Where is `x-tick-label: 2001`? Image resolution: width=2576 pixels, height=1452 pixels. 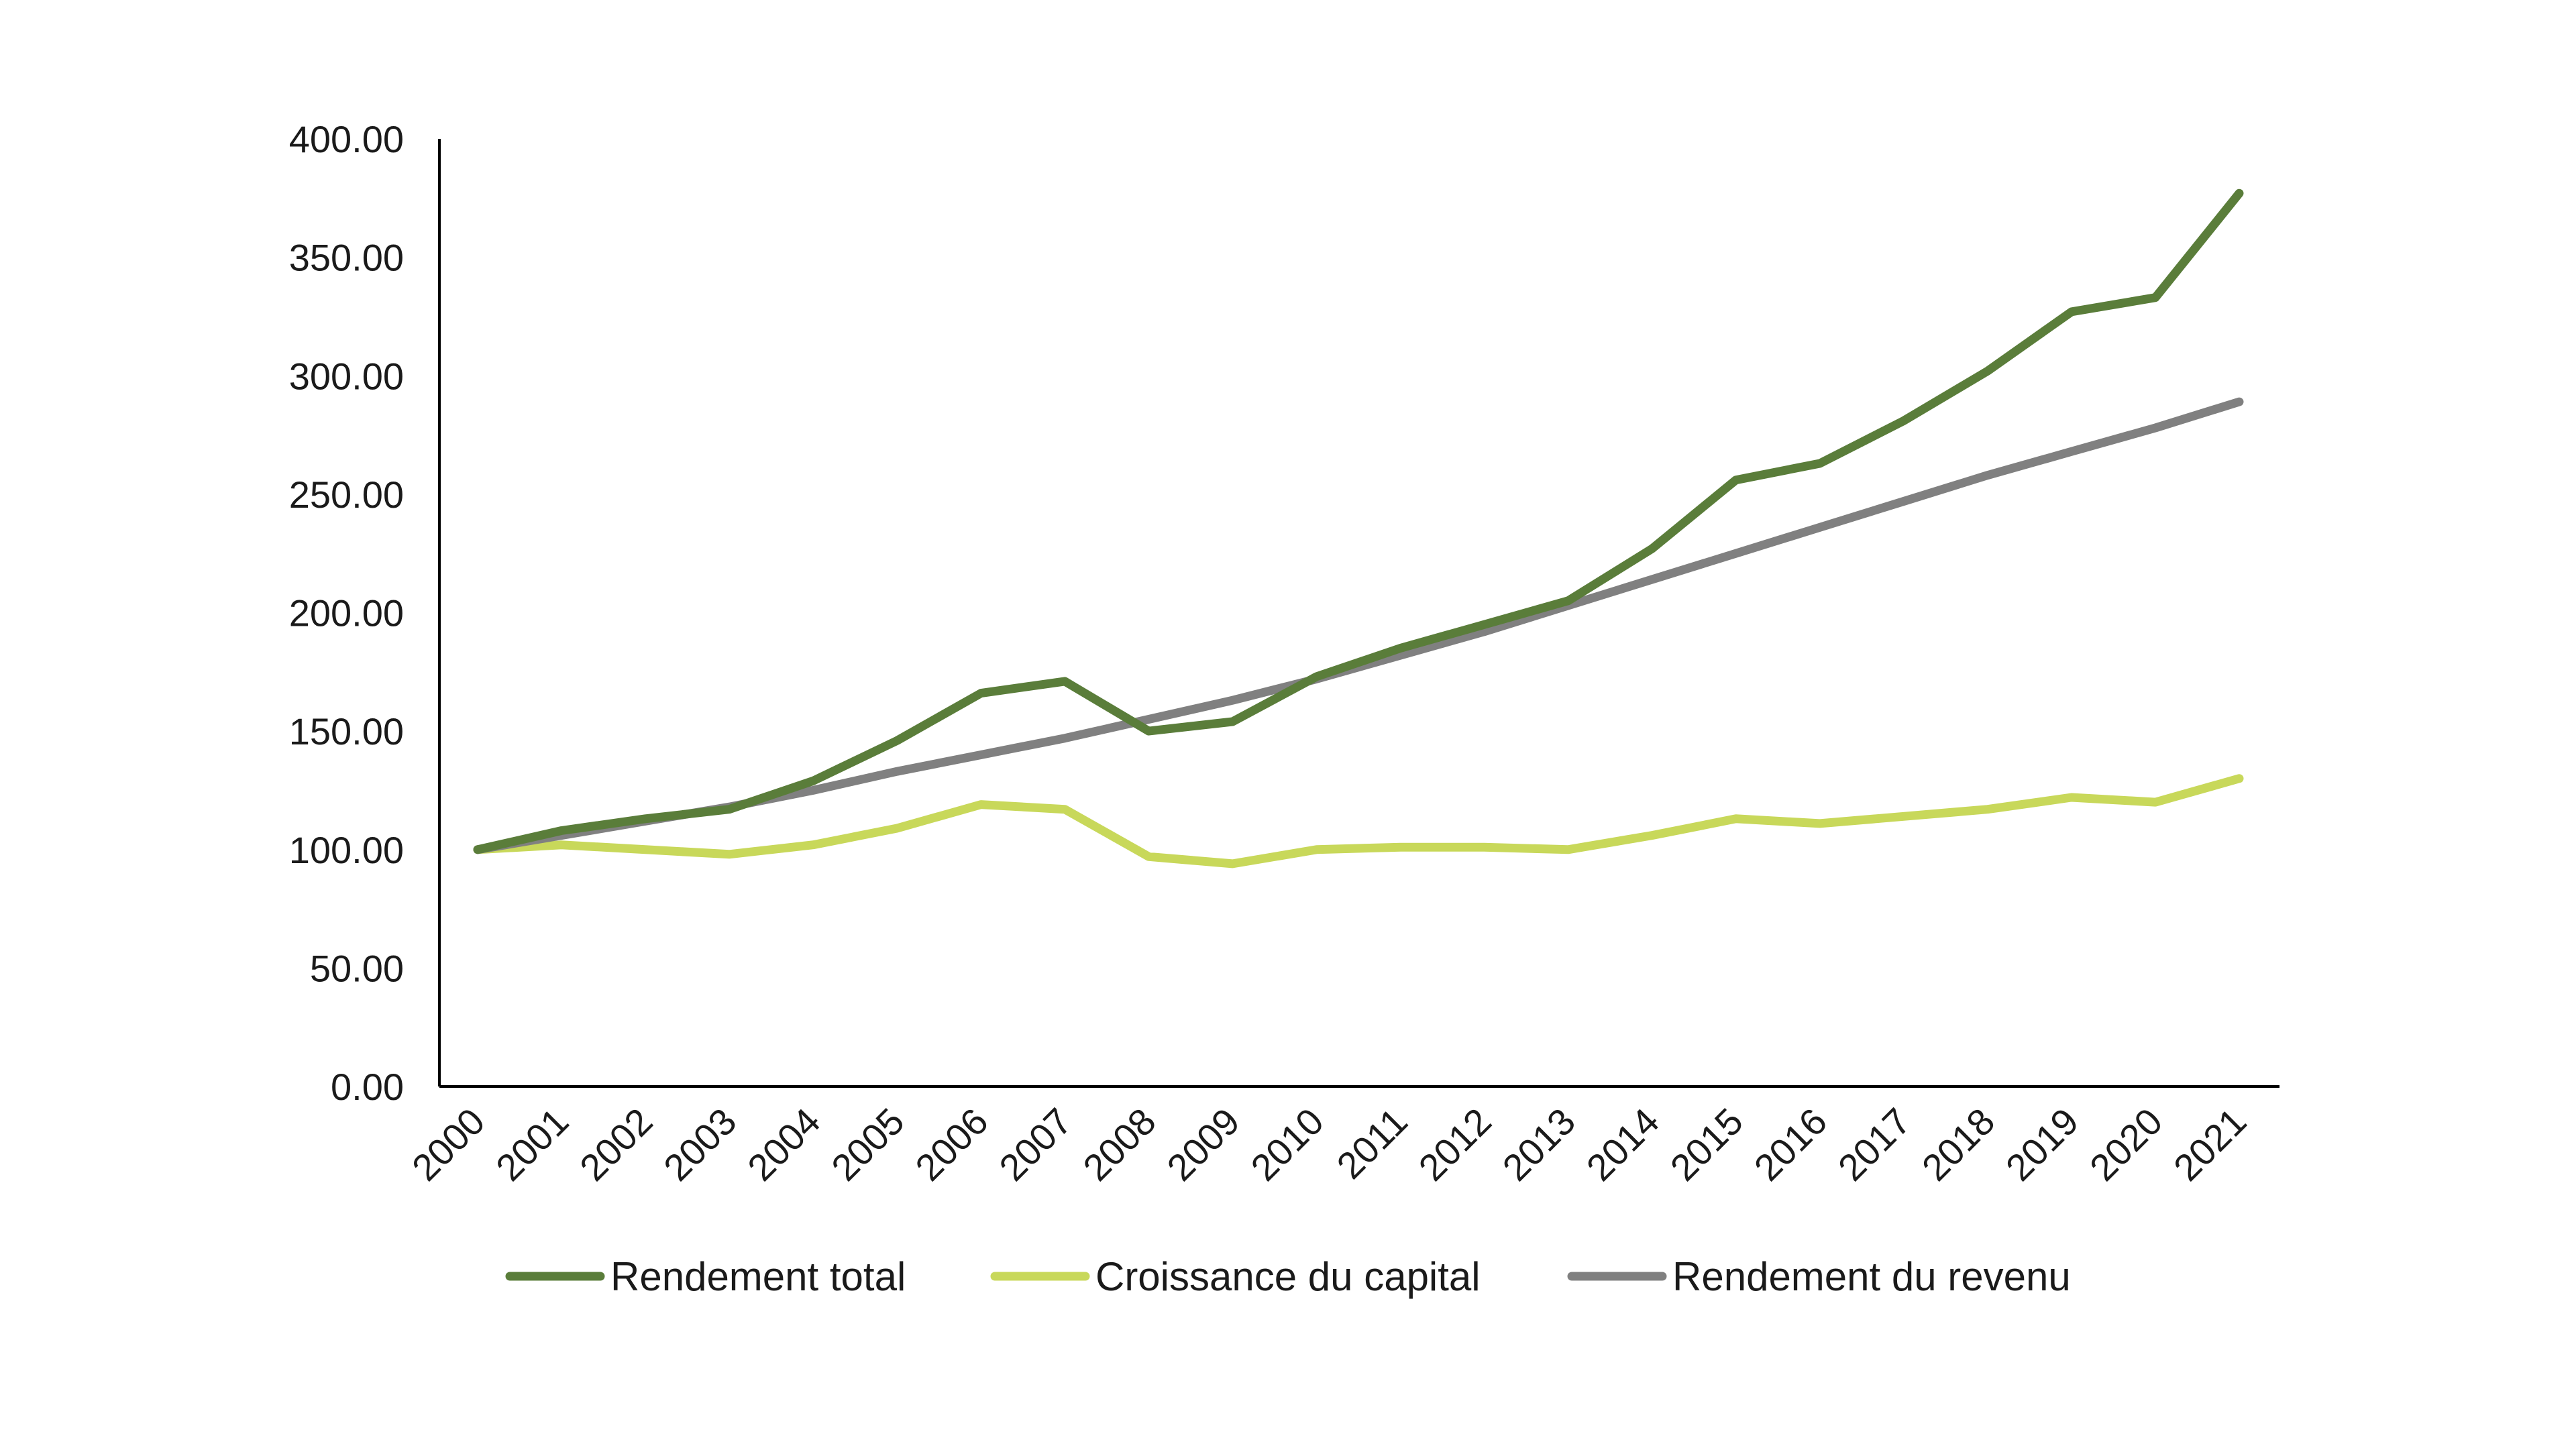 x-tick-label: 2001 is located at coordinates (532, 1144).